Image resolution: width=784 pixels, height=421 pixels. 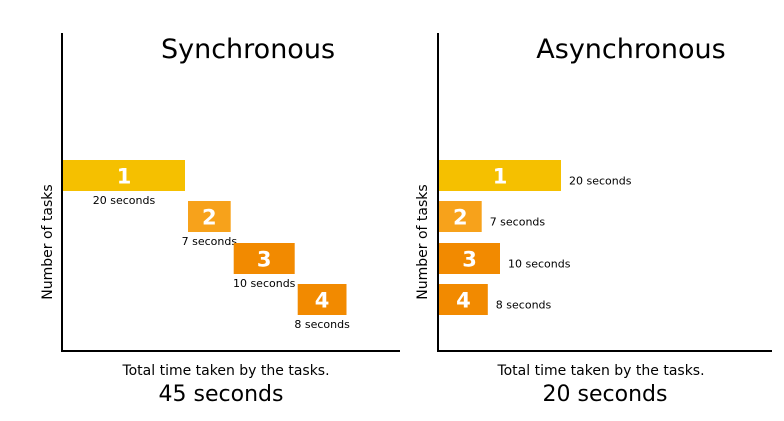 I want to click on sync-task-2-duration: 7 seconds, so click(x=210, y=241).